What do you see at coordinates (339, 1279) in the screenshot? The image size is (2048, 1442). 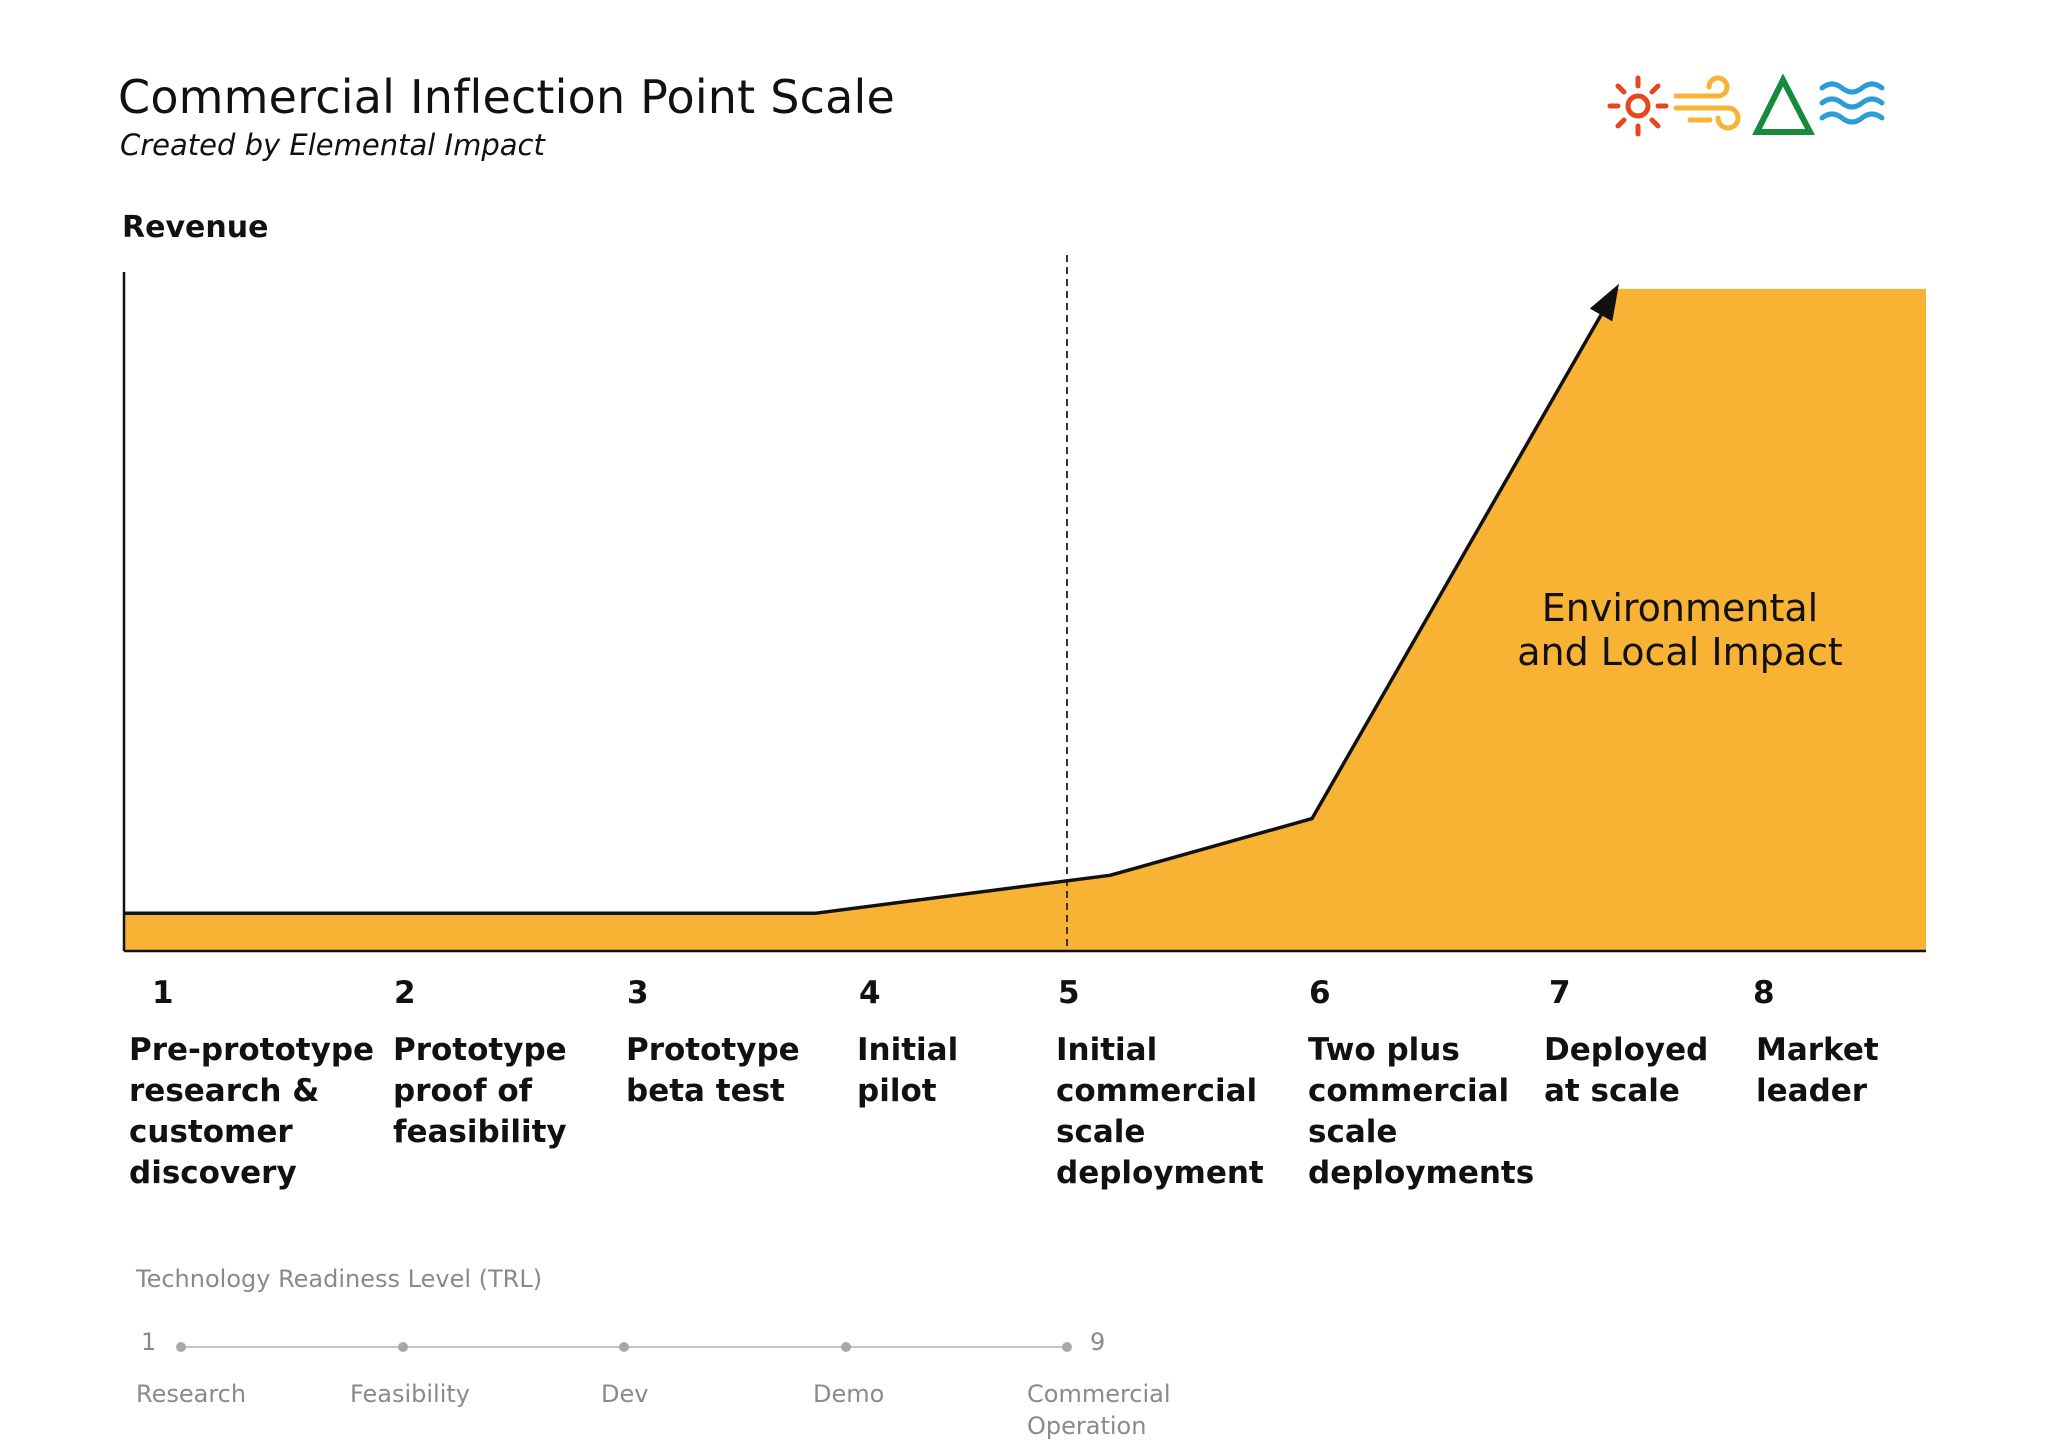 I see `trl-title: Technology Readiness Level (TRL)` at bounding box center [339, 1279].